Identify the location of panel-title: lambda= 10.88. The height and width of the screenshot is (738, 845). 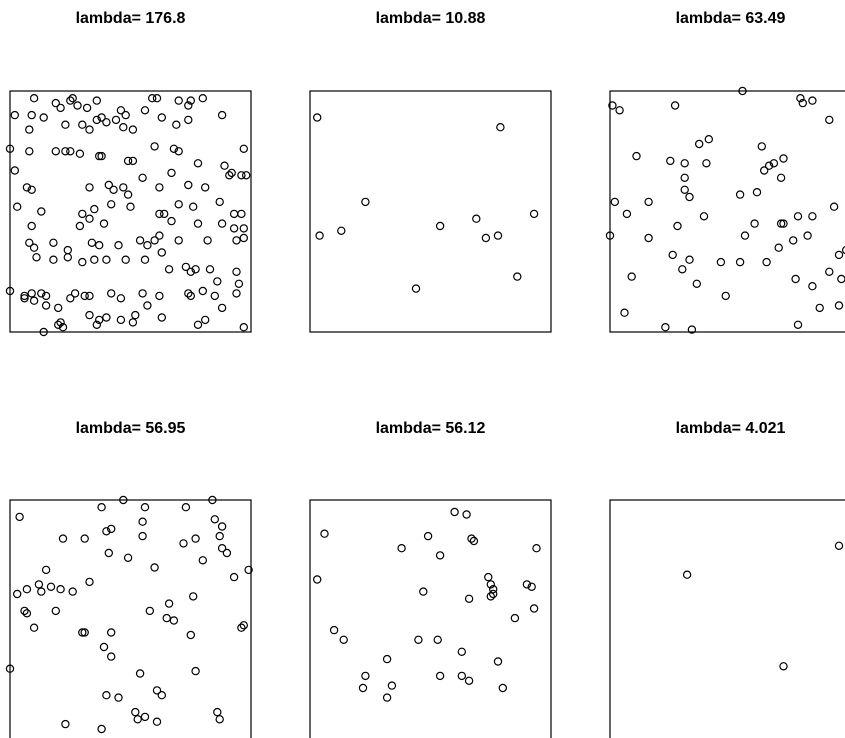
(431, 18).